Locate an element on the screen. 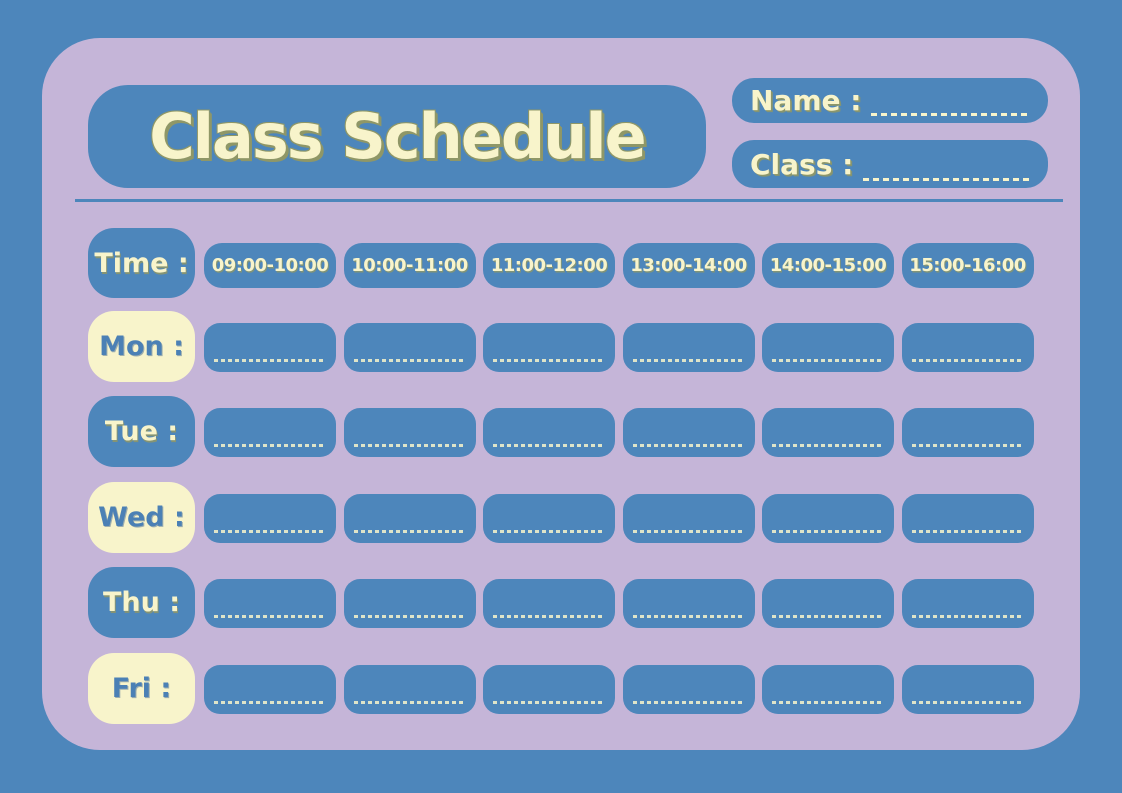  time-slot: 13:00-14:00 is located at coordinates (688, 265).